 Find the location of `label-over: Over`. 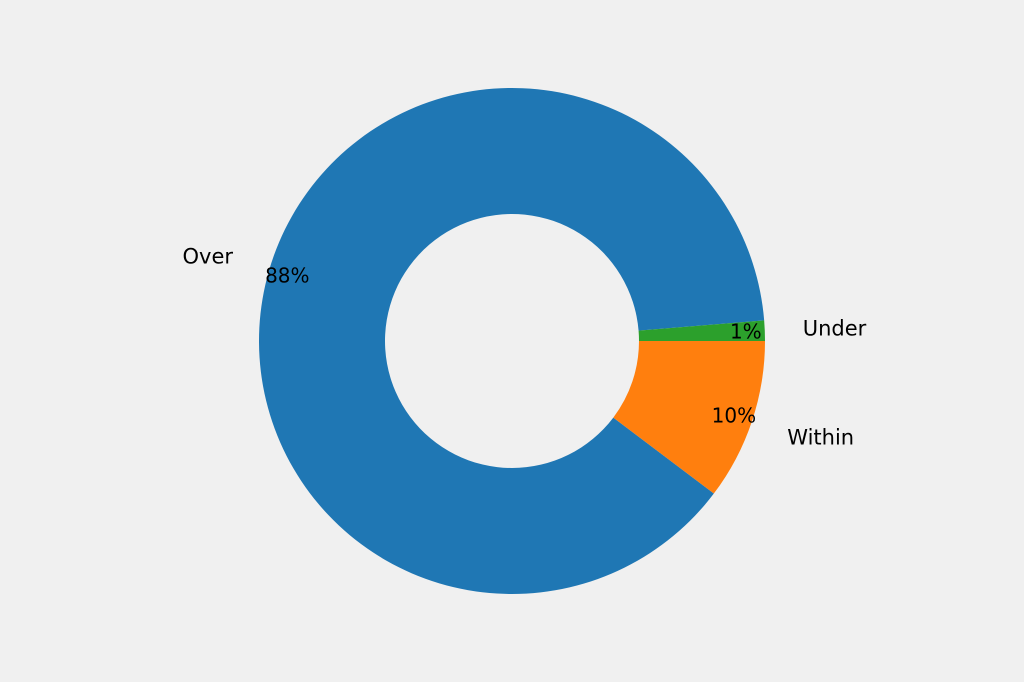

label-over: Over is located at coordinates (208, 256).